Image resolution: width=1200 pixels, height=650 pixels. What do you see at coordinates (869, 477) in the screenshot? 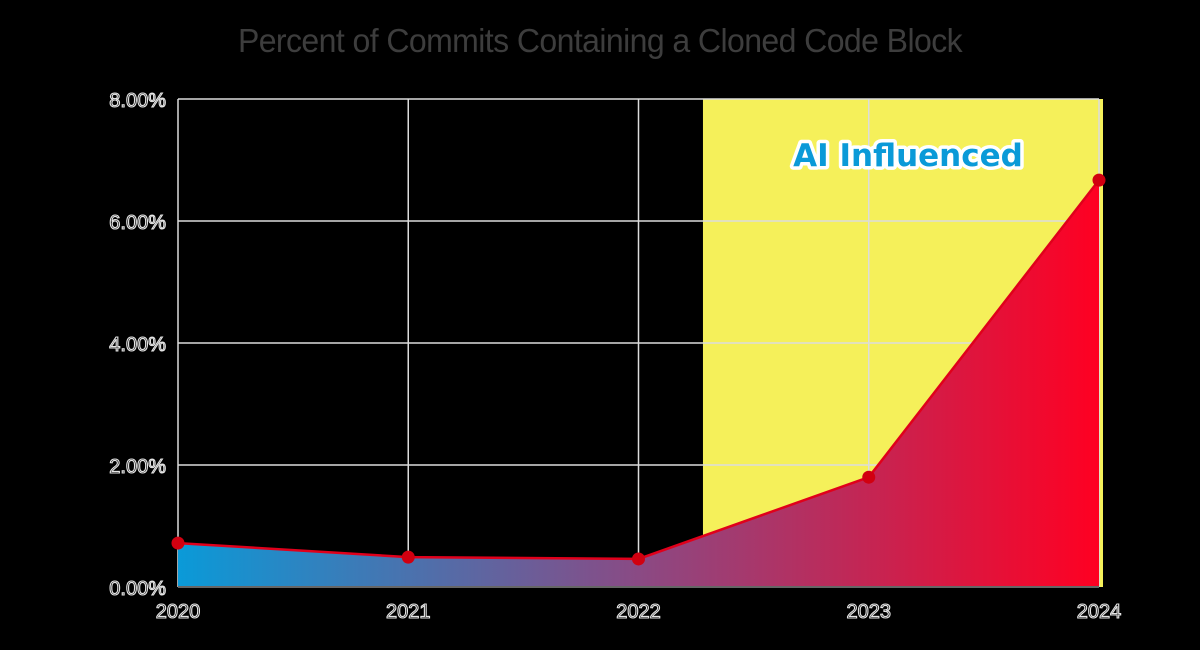
I see `data-point-2023` at bounding box center [869, 477].